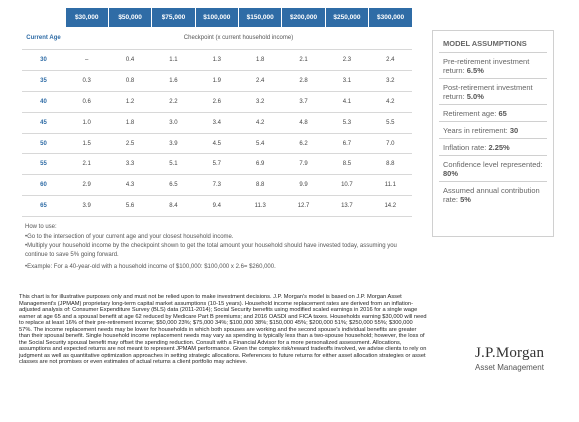 This screenshot has height=422, width=579. What do you see at coordinates (217, 102) in the screenshot?
I see `checkpoint-cell: 2.6` at bounding box center [217, 102].